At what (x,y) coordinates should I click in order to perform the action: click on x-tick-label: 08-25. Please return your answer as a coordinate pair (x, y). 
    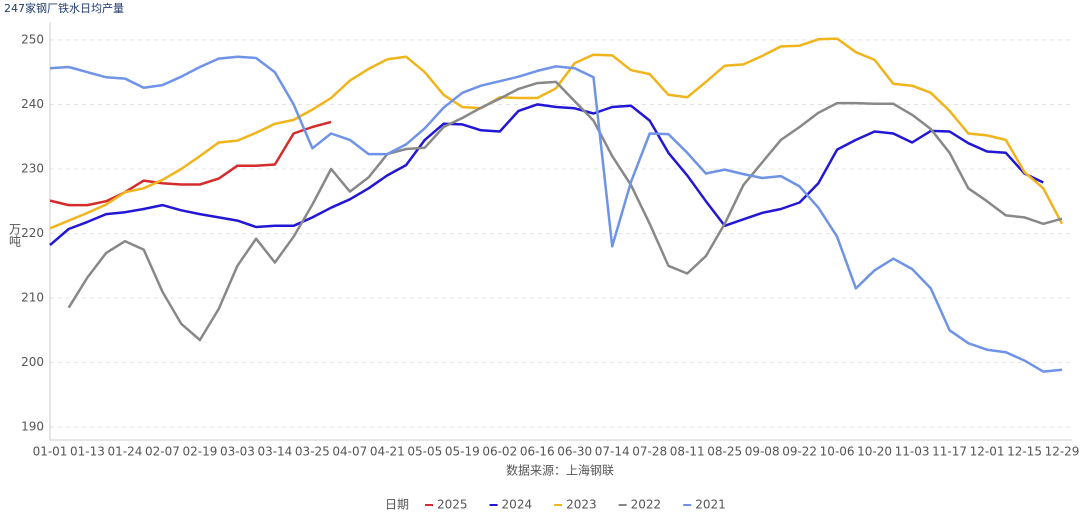
    Looking at the image, I should click on (724, 452).